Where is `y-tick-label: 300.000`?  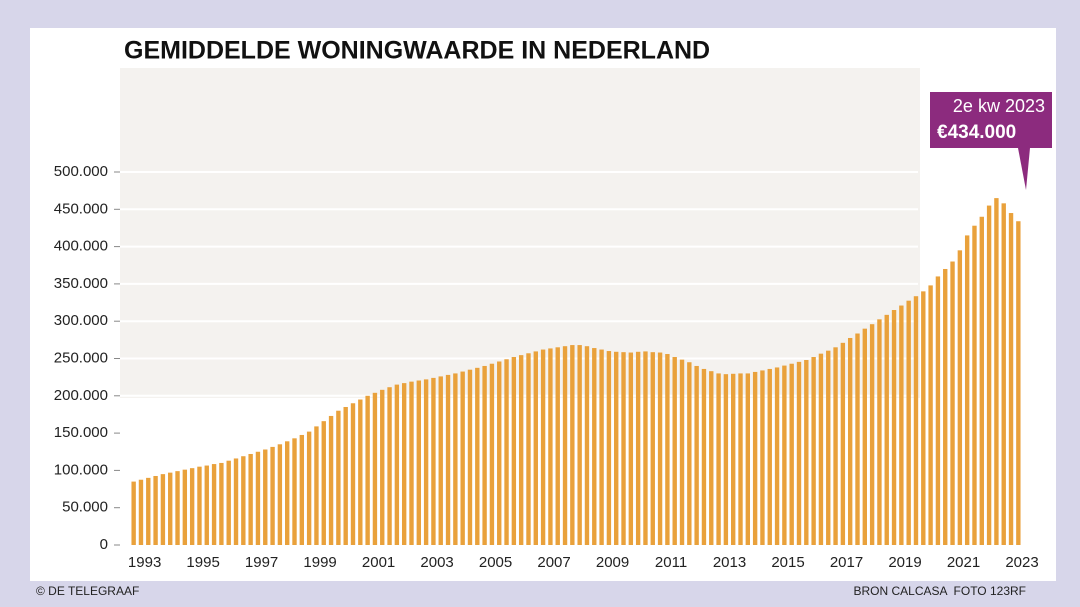
y-tick-label: 300.000 is located at coordinates (81, 320).